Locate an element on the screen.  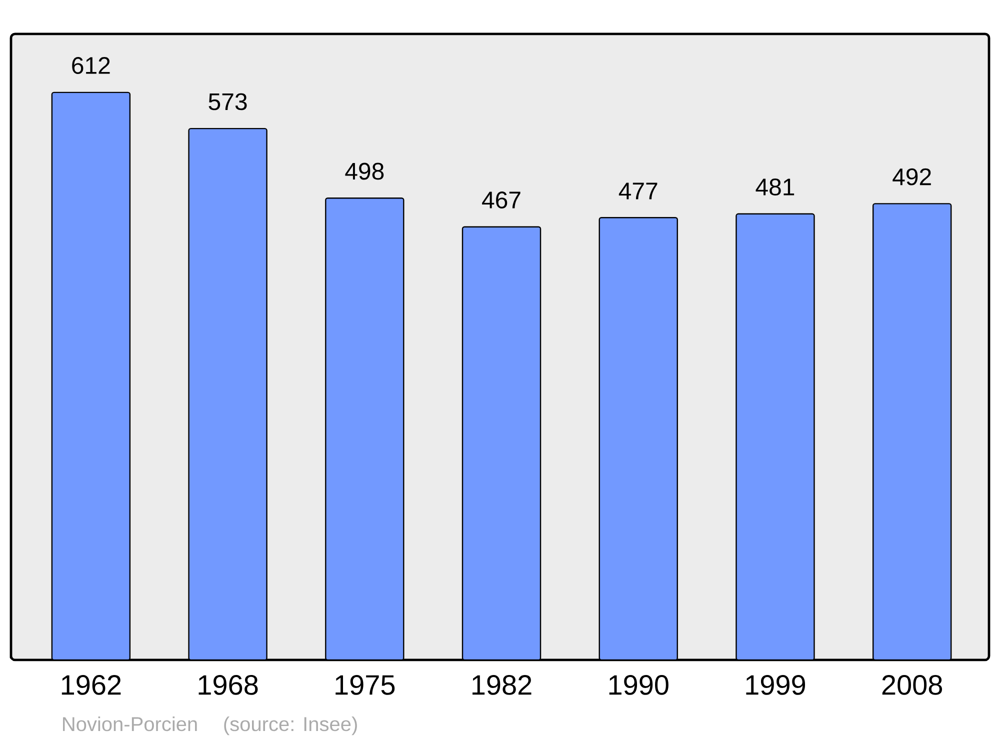
data-label: 481 is located at coordinates (775, 187).